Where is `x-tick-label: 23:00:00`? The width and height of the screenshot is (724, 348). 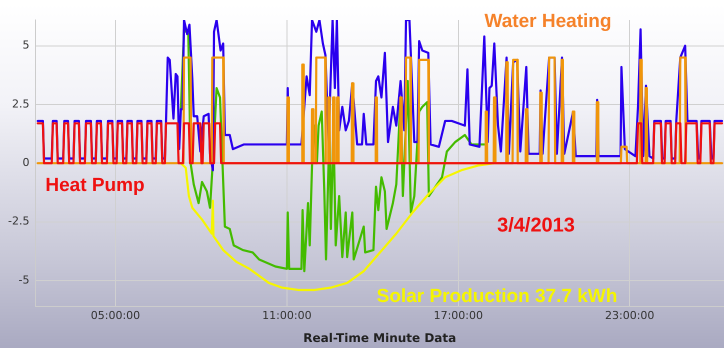
x-tick-label: 23:00:00 is located at coordinates (629, 315).